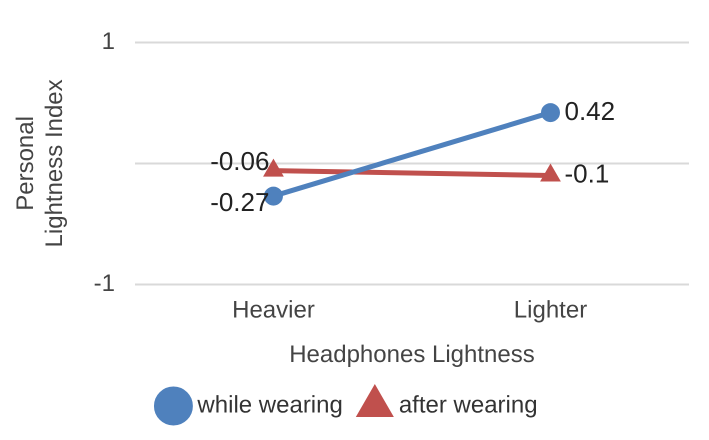 This screenshot has height=440, width=709. I want to click on x-tick-label: Lighter, so click(551, 310).